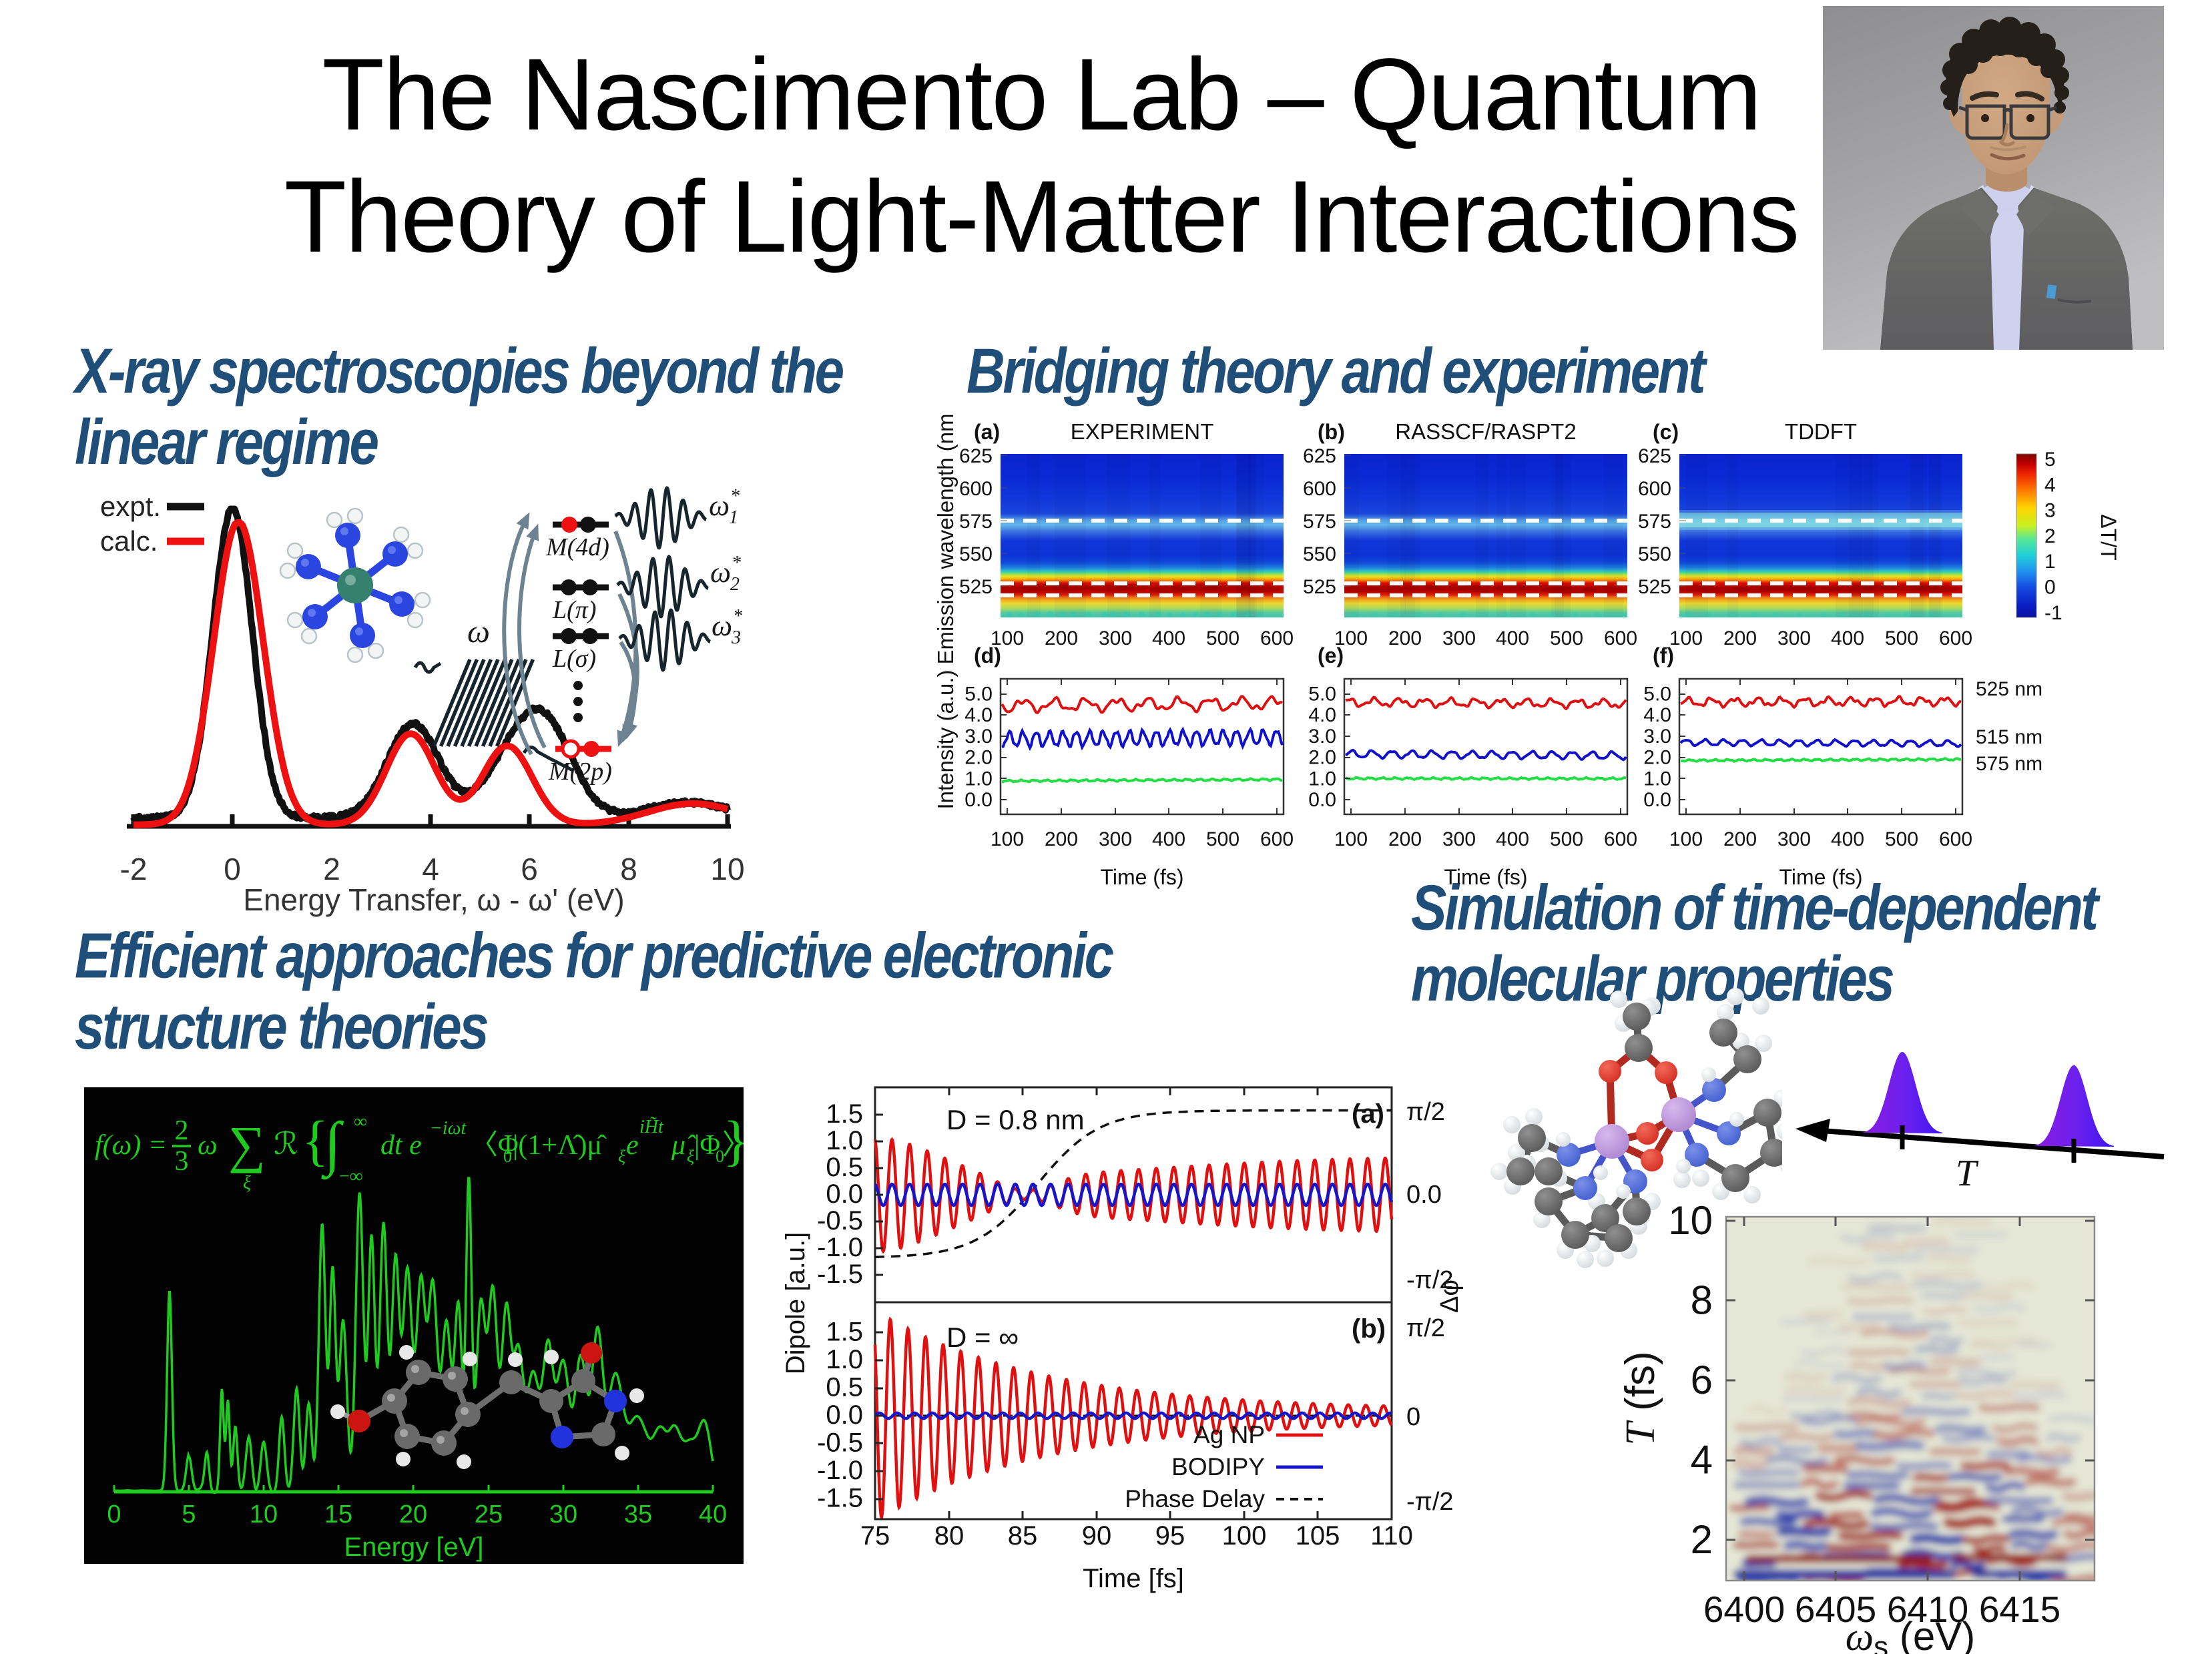 The height and width of the screenshot is (1654, 2212). Describe the element at coordinates (1450, 1296) in the screenshot. I see `svg-text: Δφ` at that location.